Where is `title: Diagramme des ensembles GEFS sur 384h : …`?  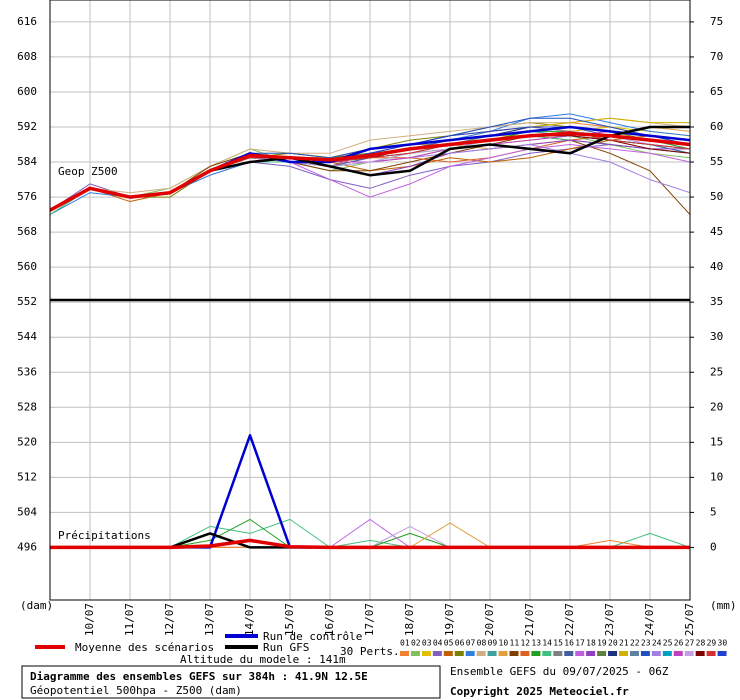
title: Diagramme des ensembles GEFS sur 384h : … is located at coordinates (199, 676).